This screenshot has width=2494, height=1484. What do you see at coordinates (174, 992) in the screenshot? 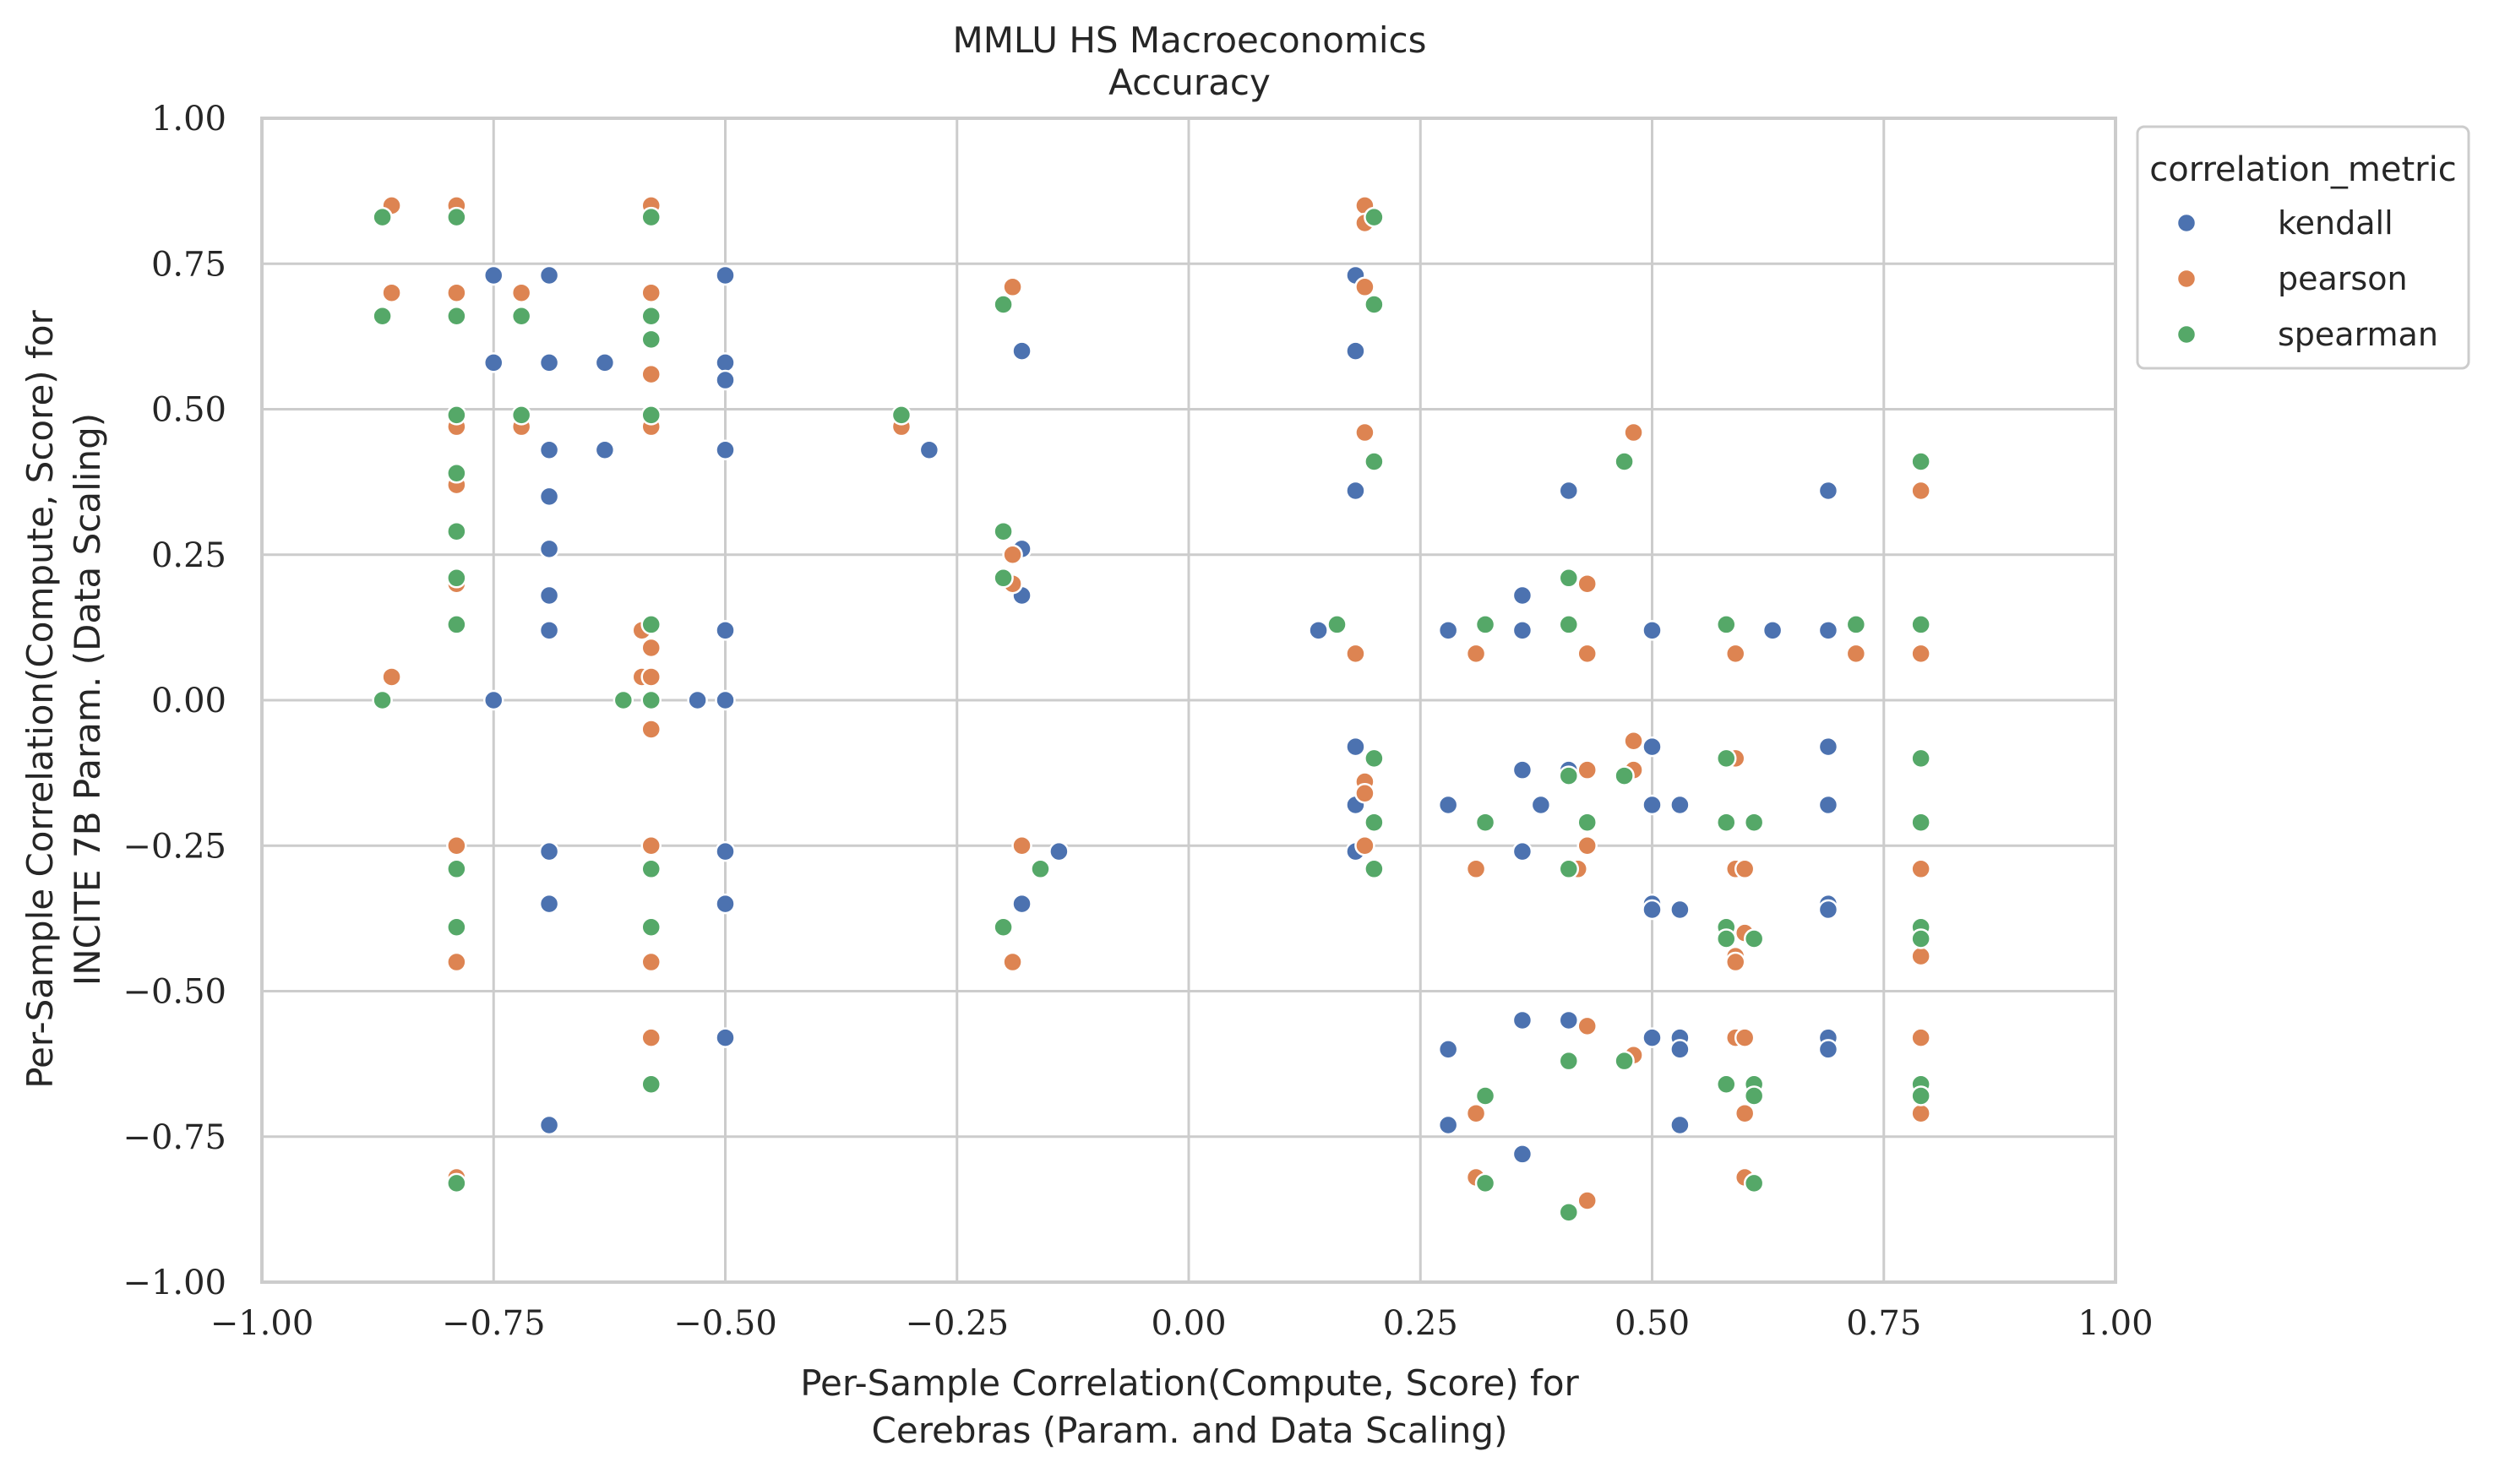
I see `y-tick-label: −0.50` at bounding box center [174, 992].